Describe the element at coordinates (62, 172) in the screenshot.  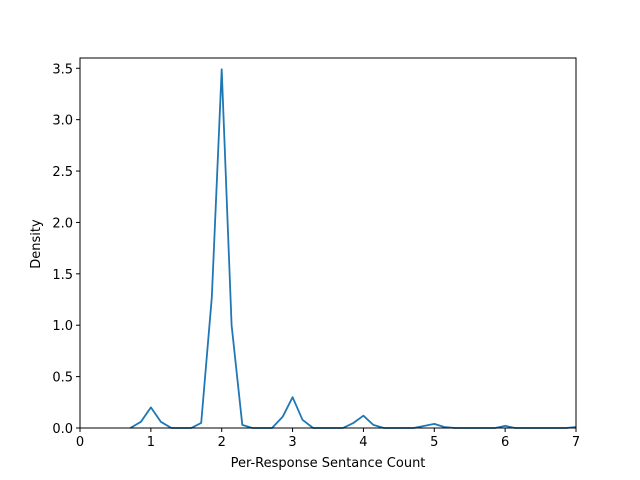
I see `y-tick-label: 2.5` at that location.